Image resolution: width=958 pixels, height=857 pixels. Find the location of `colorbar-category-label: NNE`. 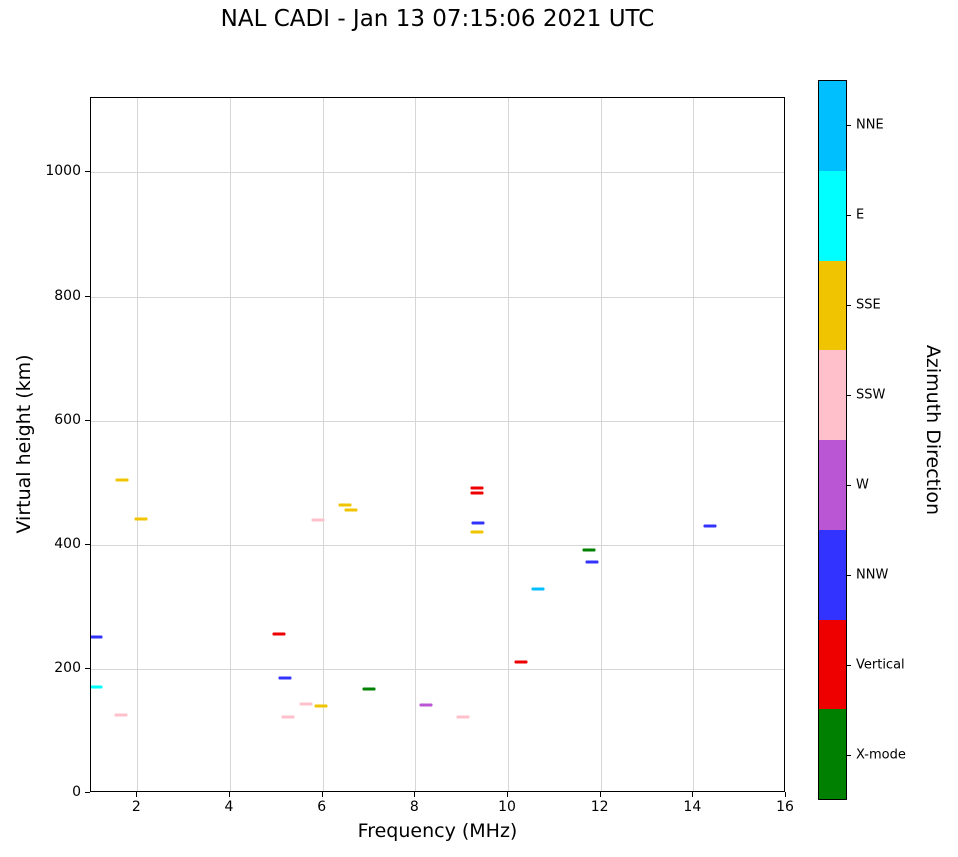

colorbar-category-label: NNE is located at coordinates (870, 125).